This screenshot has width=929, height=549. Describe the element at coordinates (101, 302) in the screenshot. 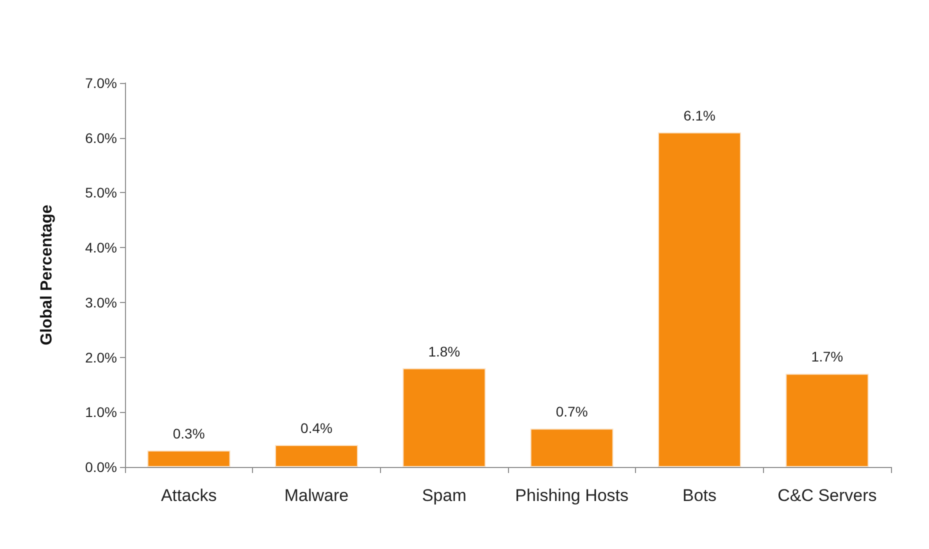

I see `y-tick-label: 3.0%` at that location.